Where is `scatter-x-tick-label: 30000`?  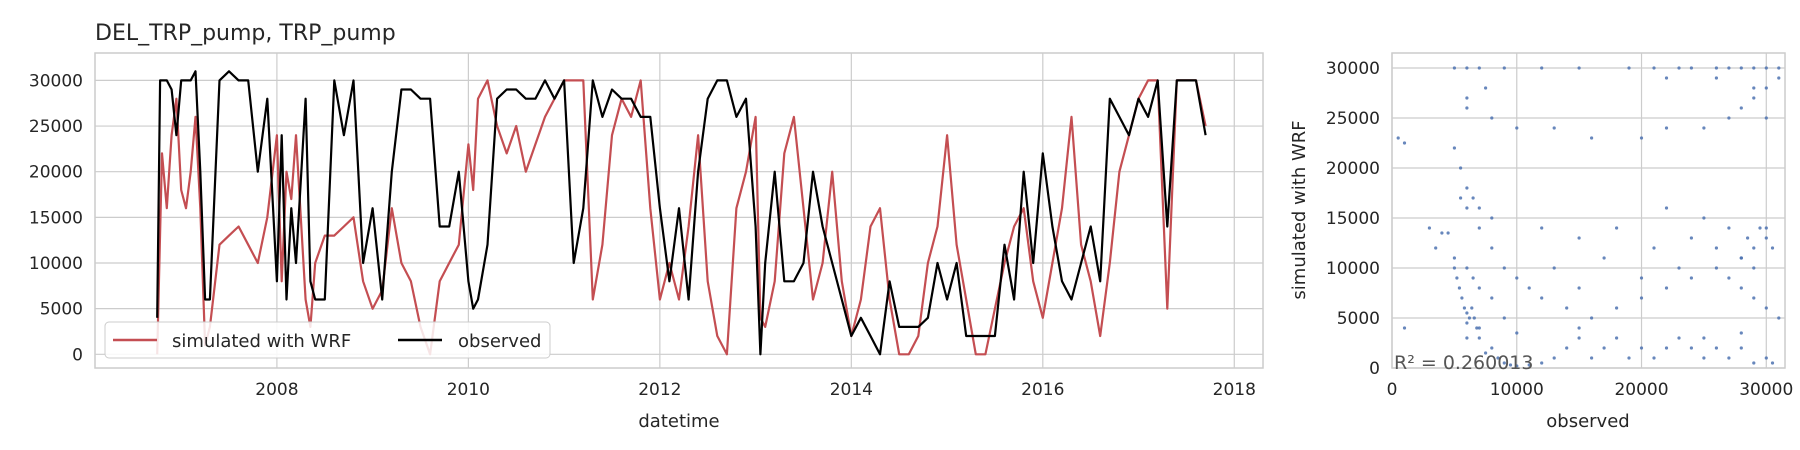
scatter-x-tick-label: 30000 is located at coordinates (1766, 390).